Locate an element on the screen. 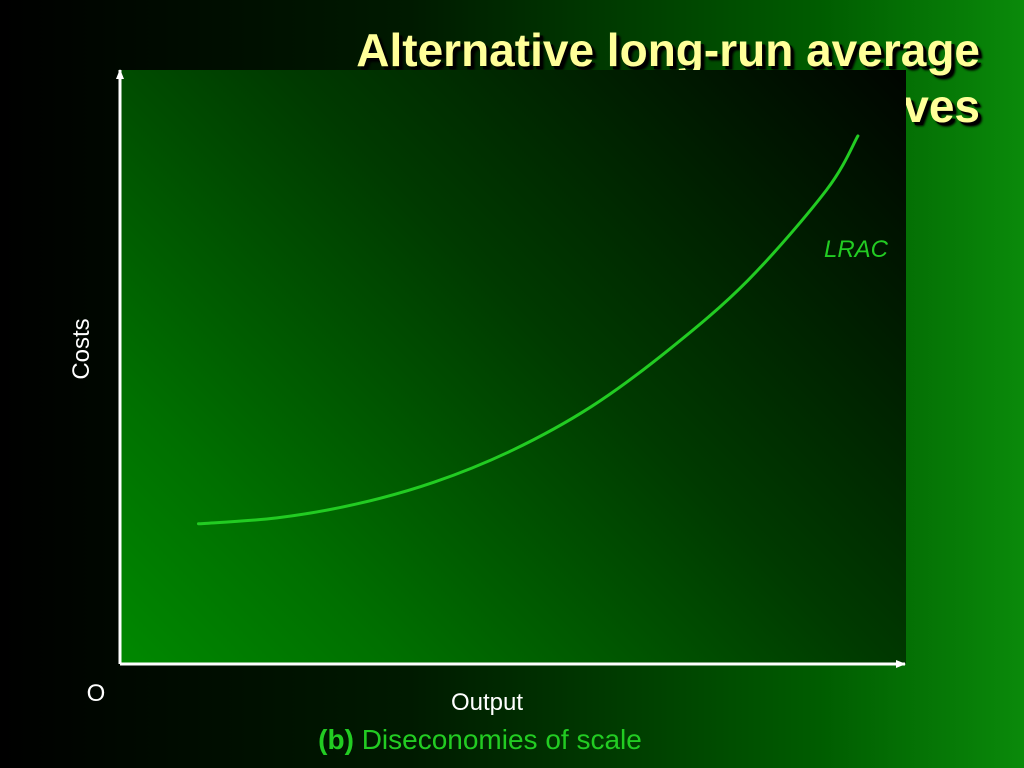 Image resolution: width=1024 pixels, height=768 pixels. chart-caption: (b) Diseconomies of scale is located at coordinates (480, 740).